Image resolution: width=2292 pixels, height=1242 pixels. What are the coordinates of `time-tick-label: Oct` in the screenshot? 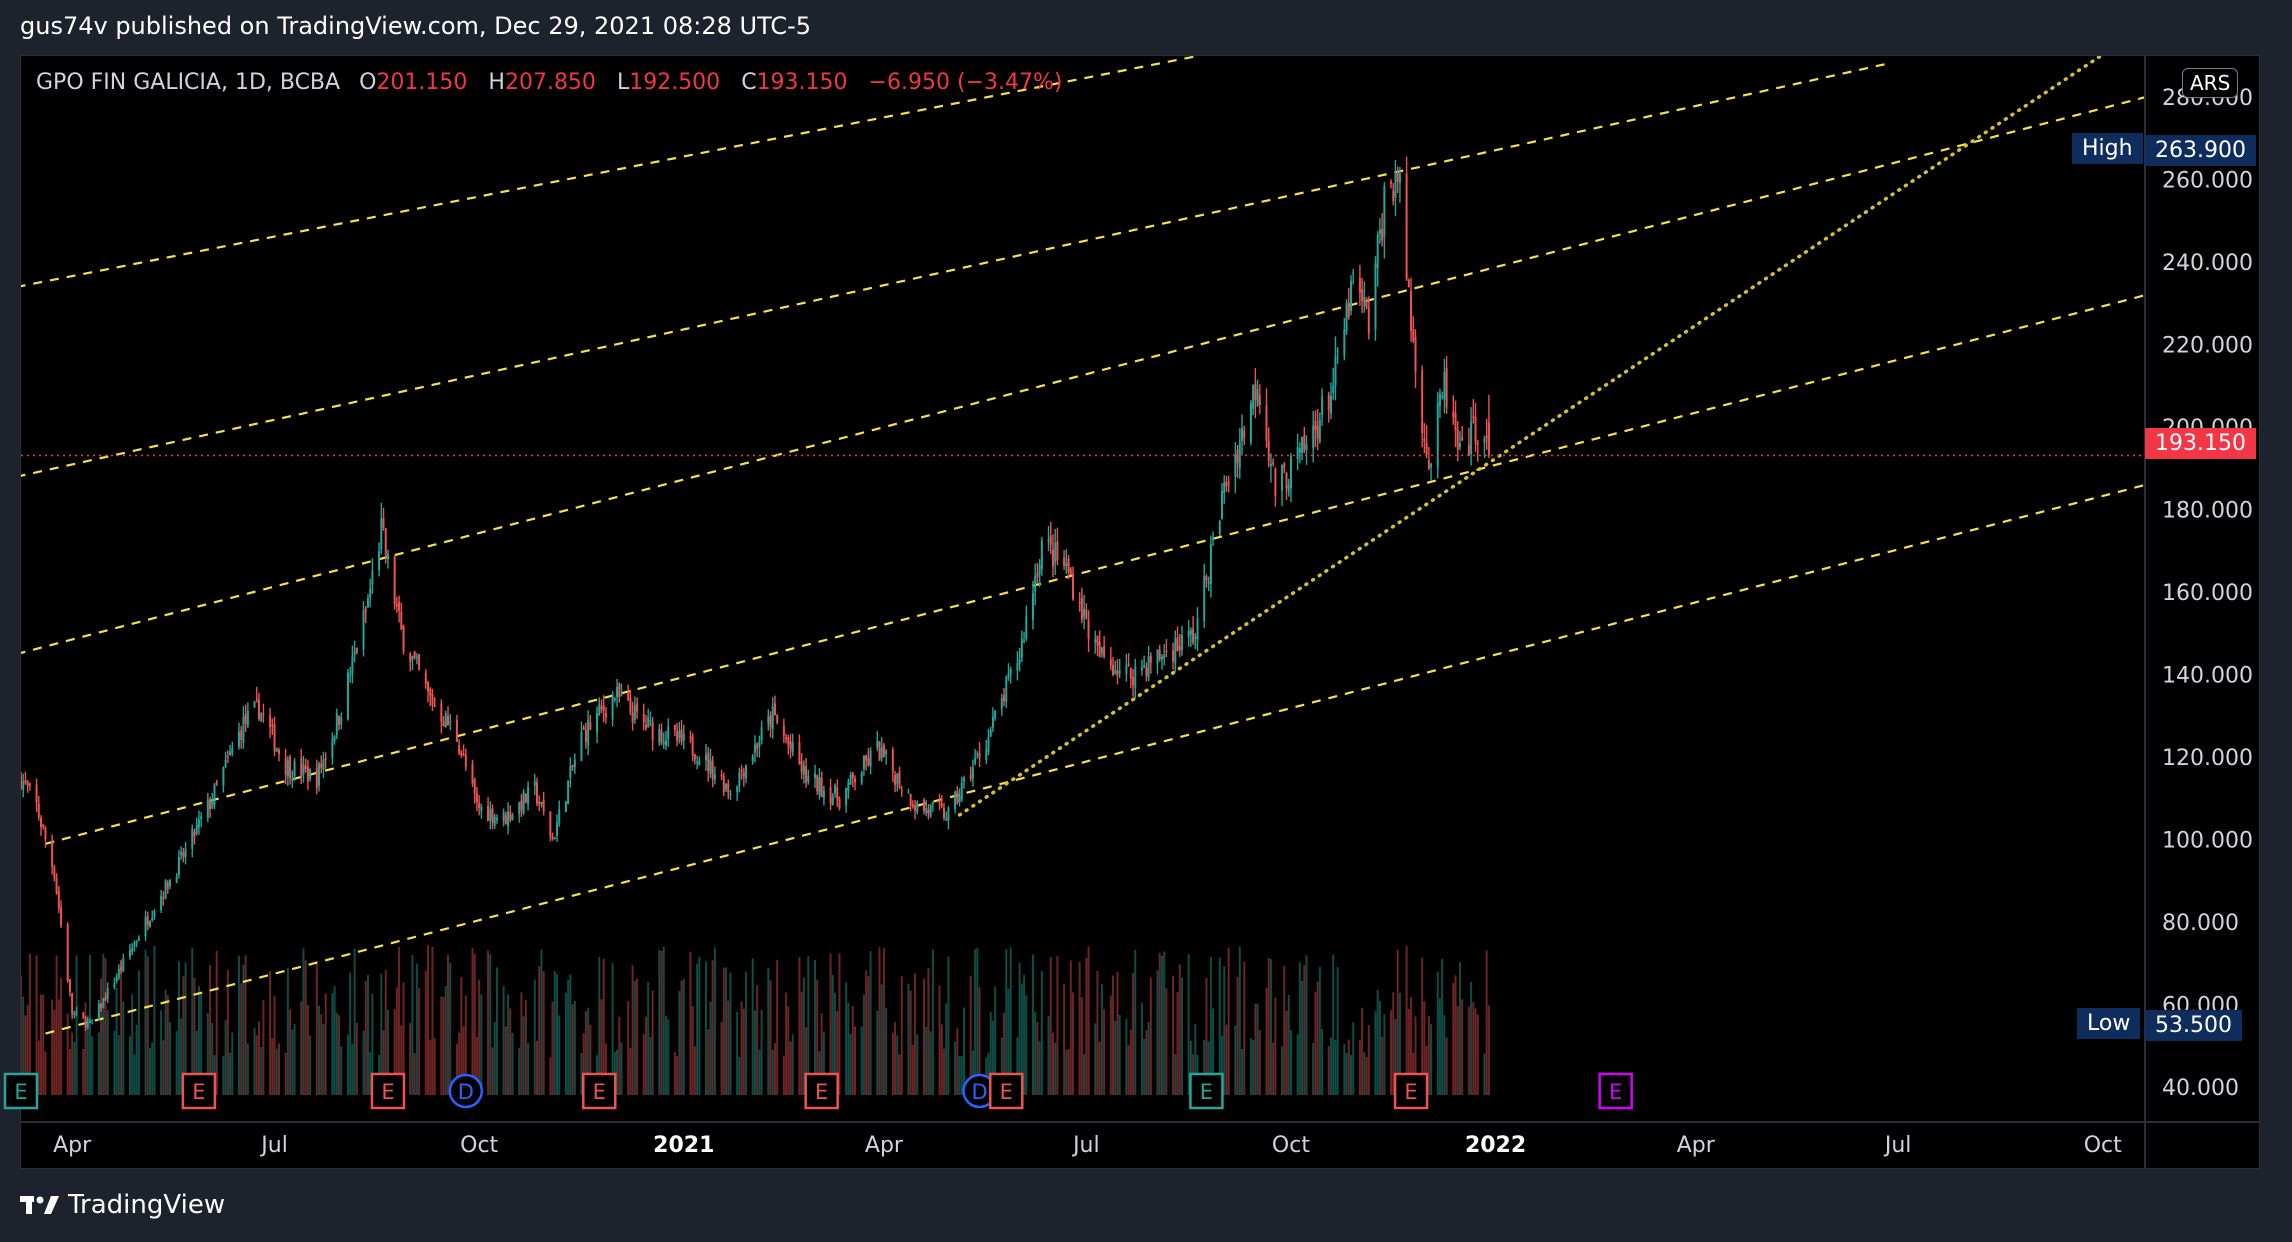 It's located at (1291, 1145).